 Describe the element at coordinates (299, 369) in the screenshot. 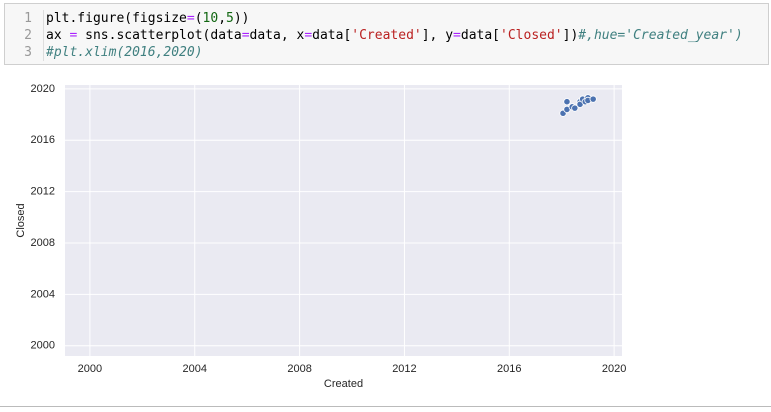

I see `x-tick-label: 2008` at that location.